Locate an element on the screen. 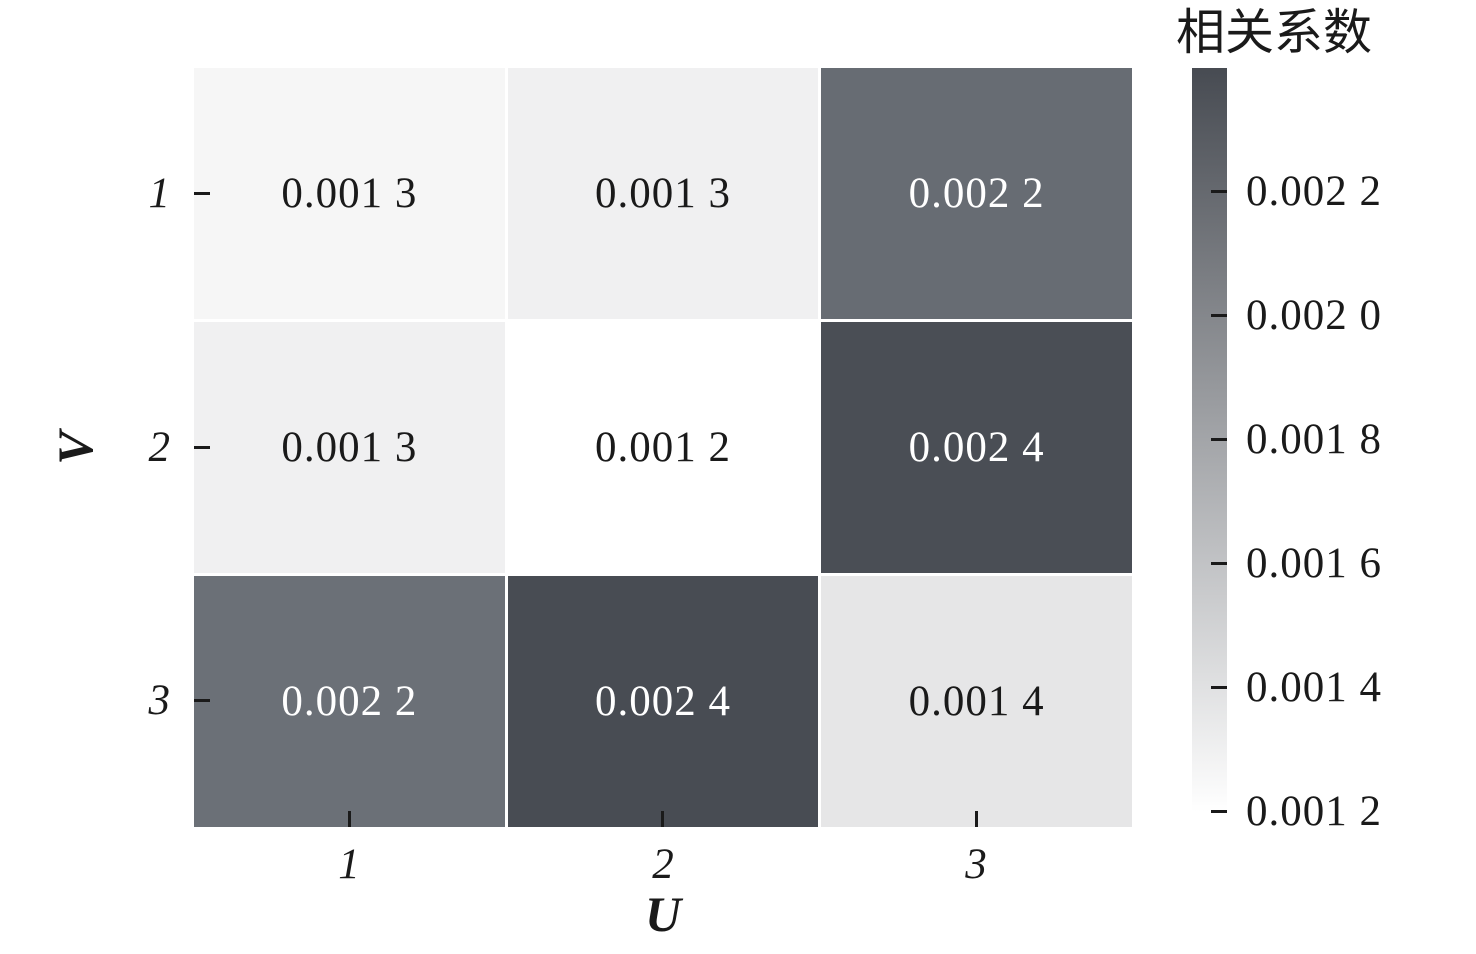 The width and height of the screenshot is (1476, 954). y-tick-label: 2 is located at coordinates (159, 447).